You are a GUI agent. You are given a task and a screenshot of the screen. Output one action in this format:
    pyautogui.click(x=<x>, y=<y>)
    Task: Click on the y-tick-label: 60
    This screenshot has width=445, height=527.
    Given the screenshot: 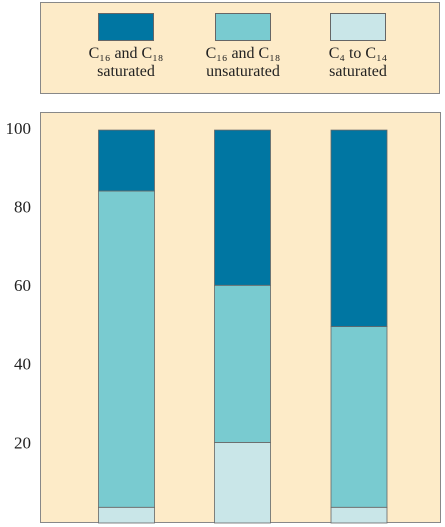 What is the action you would take?
    pyautogui.click(x=22, y=285)
    